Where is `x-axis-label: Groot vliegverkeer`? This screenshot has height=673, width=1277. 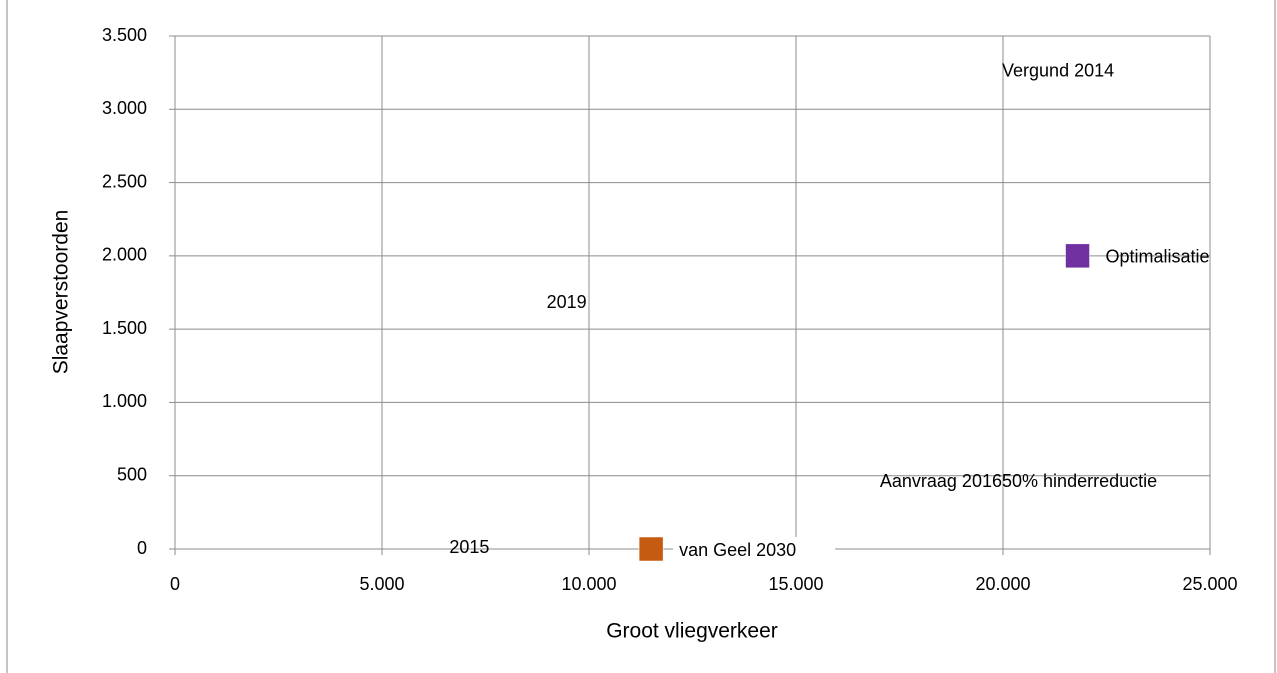 x-axis-label: Groot vliegverkeer is located at coordinates (692, 631).